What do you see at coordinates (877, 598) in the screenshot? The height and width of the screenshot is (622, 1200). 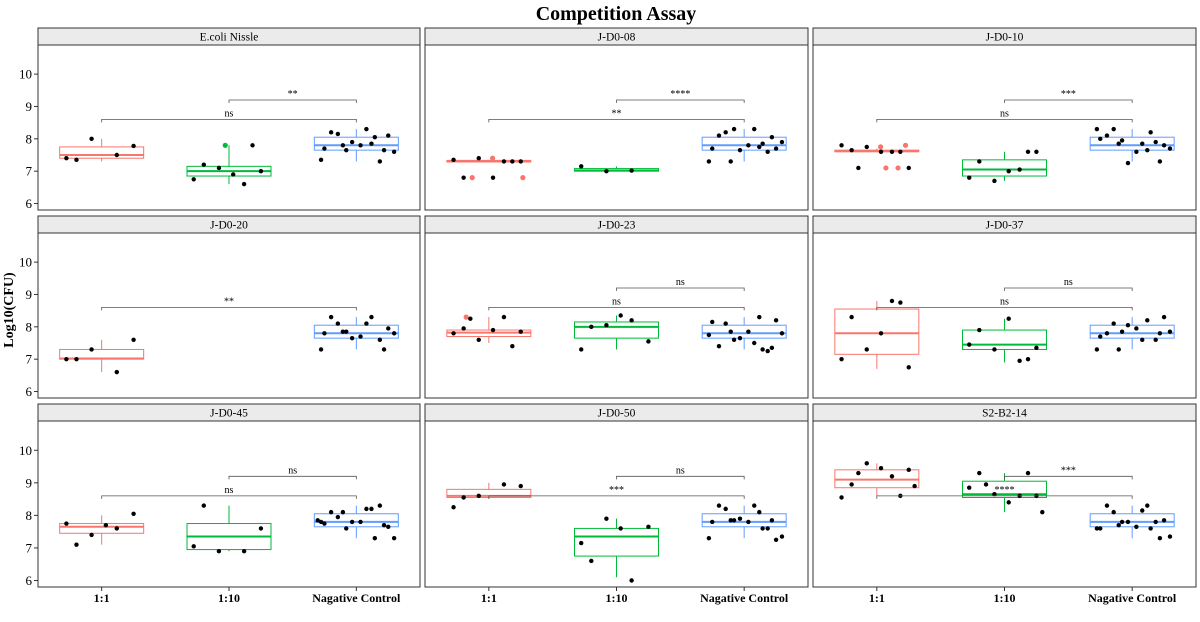 I see `x-tick-label: 1:1` at bounding box center [877, 598].